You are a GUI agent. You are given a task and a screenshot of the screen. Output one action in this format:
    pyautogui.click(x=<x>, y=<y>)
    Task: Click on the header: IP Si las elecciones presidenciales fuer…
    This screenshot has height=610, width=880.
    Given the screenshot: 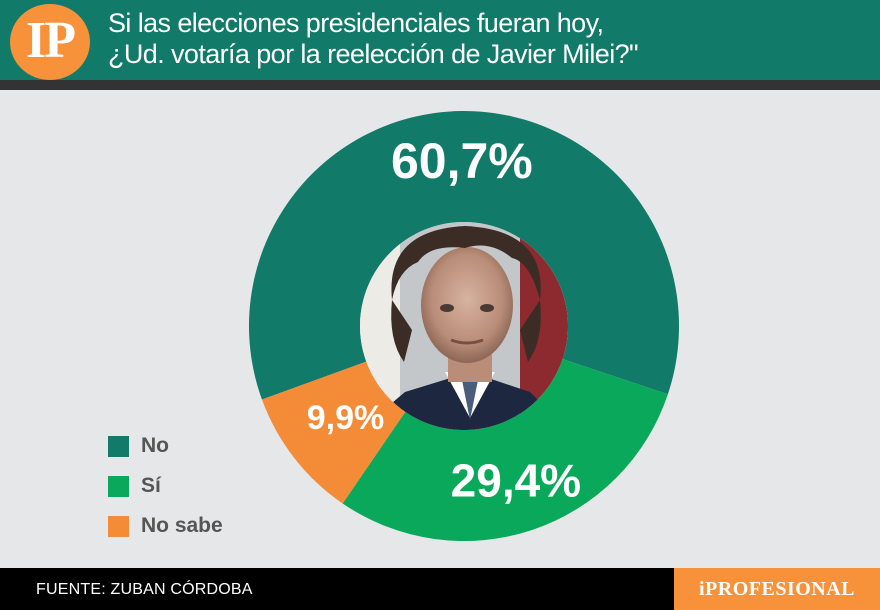 What is the action you would take?
    pyautogui.click(x=440, y=40)
    